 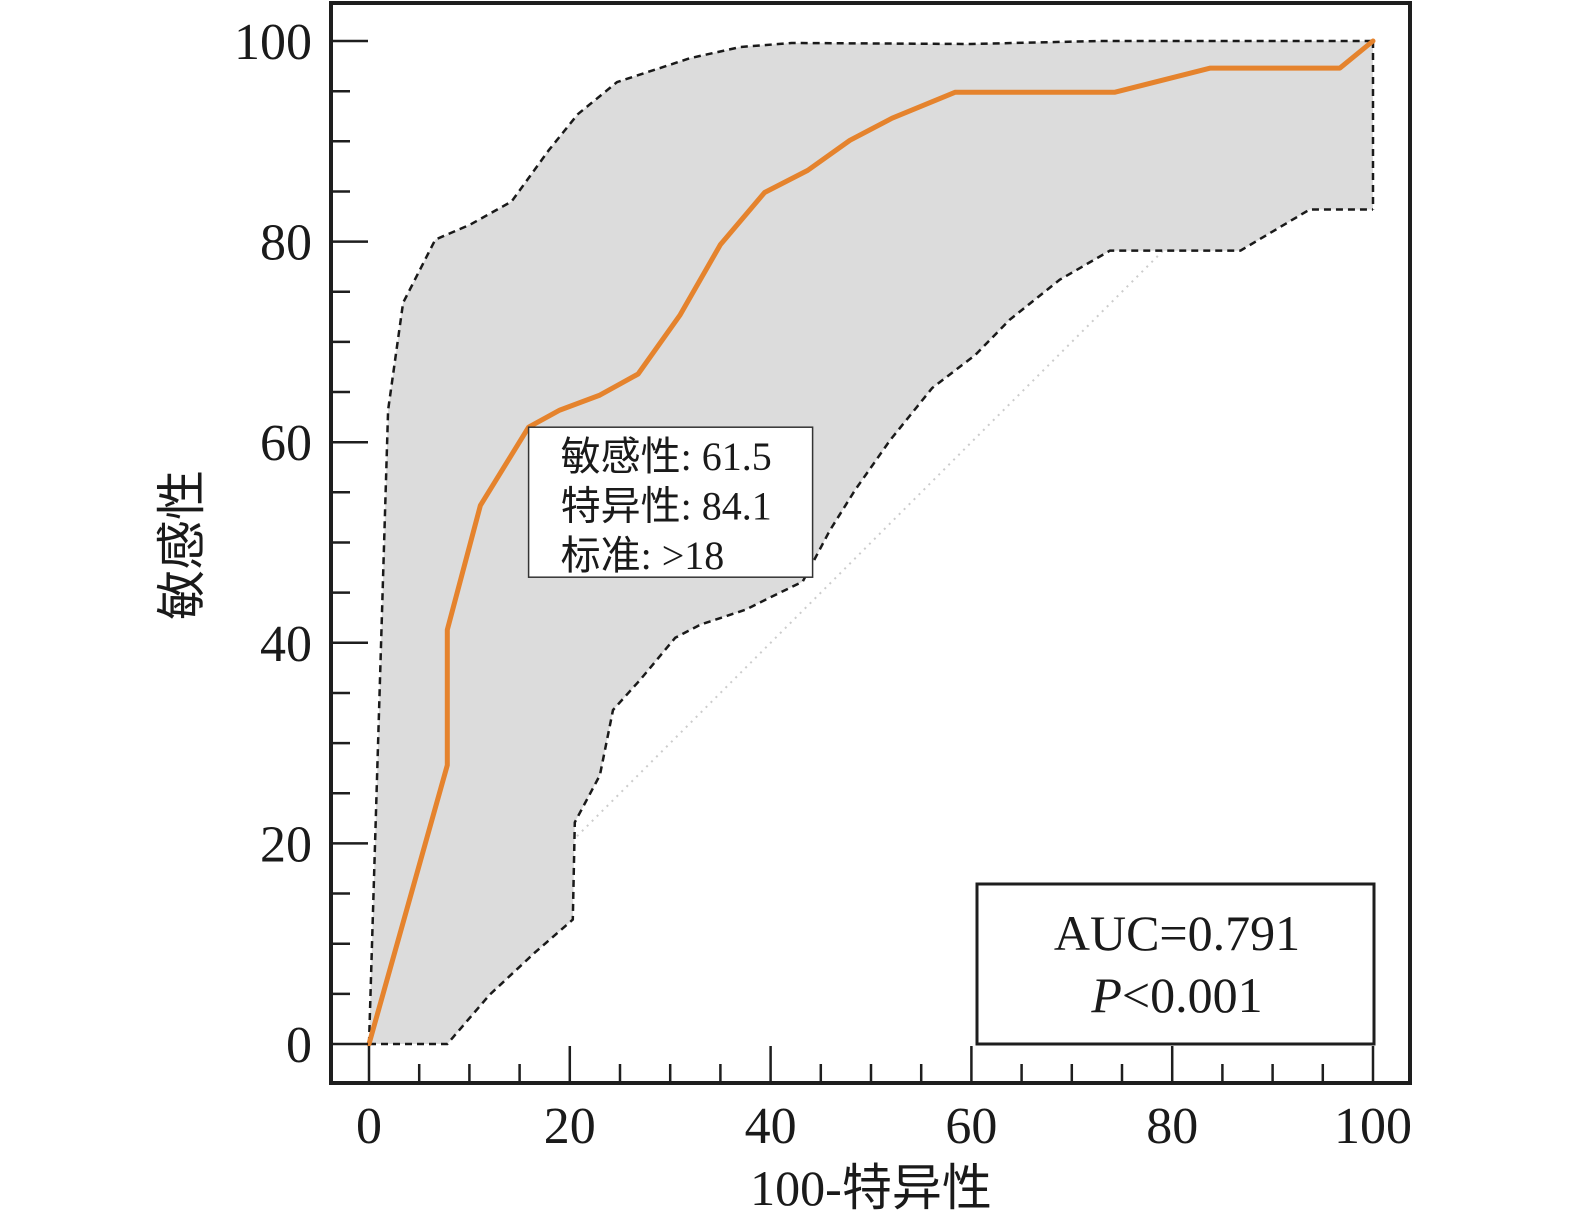 What do you see at coordinates (299, 1045) in the screenshot?
I see `y-tick-label: 0` at bounding box center [299, 1045].